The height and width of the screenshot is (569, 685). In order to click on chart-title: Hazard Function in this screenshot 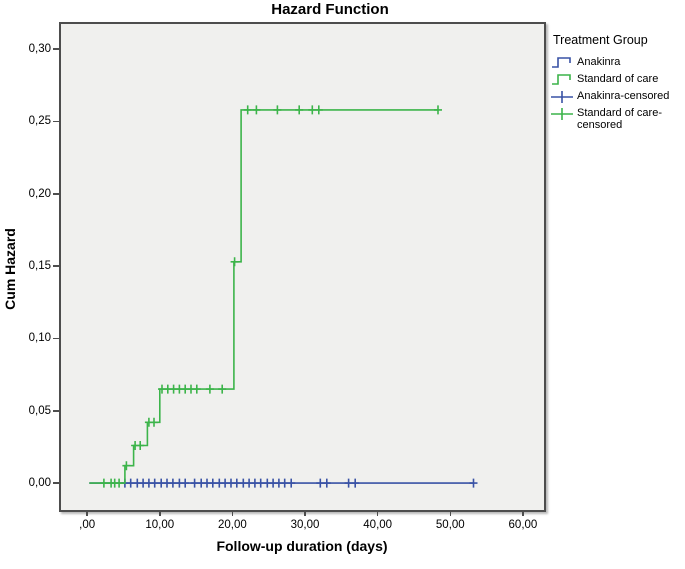, I will do `click(330, 9)`.